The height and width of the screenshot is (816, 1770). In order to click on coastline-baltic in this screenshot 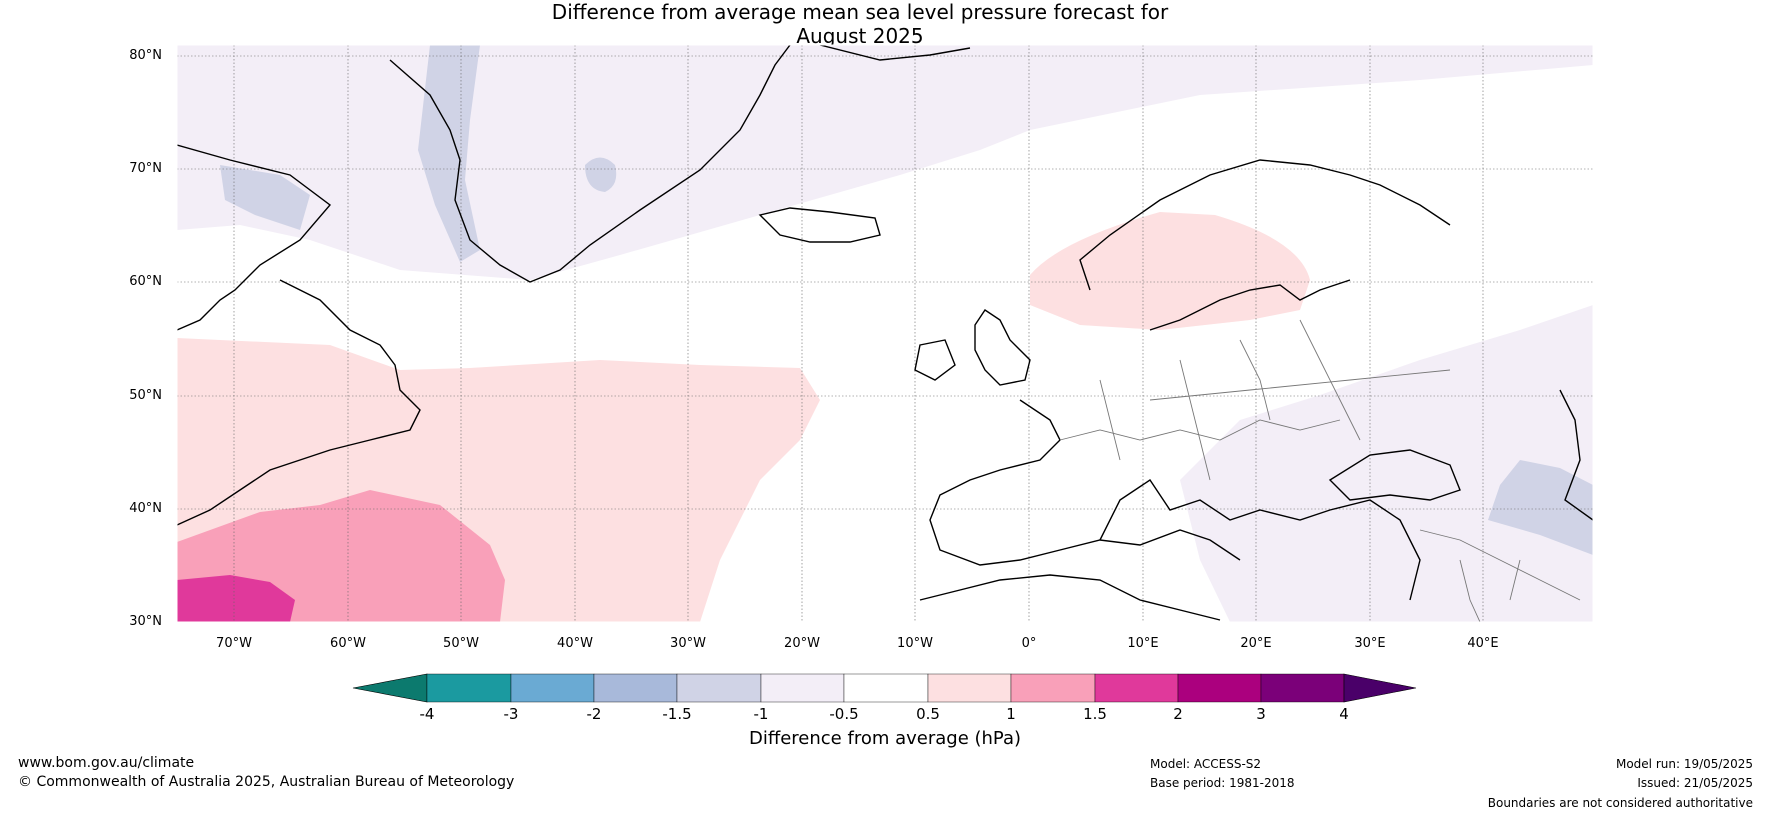, I will do `click(1250, 305)`.